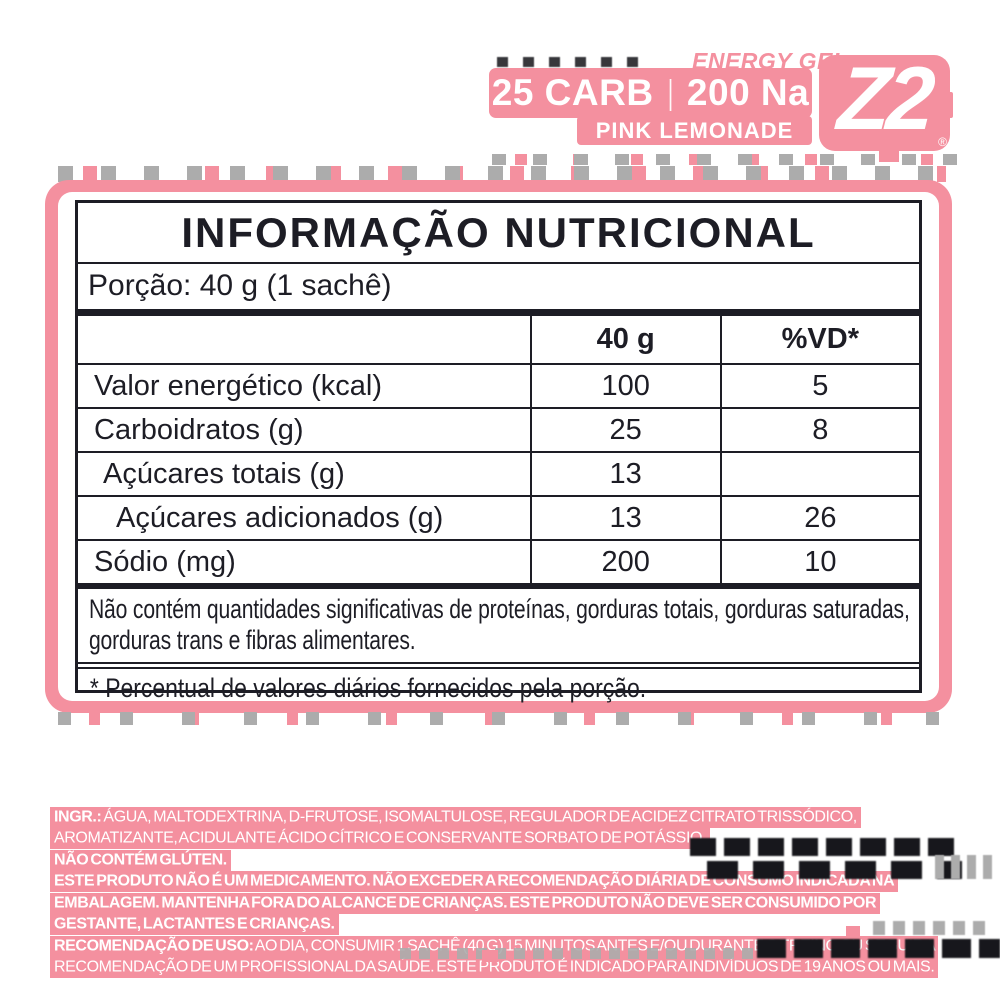  What do you see at coordinates (78, 816) in the screenshot?
I see `ingredients-label: INGR.:` at bounding box center [78, 816].